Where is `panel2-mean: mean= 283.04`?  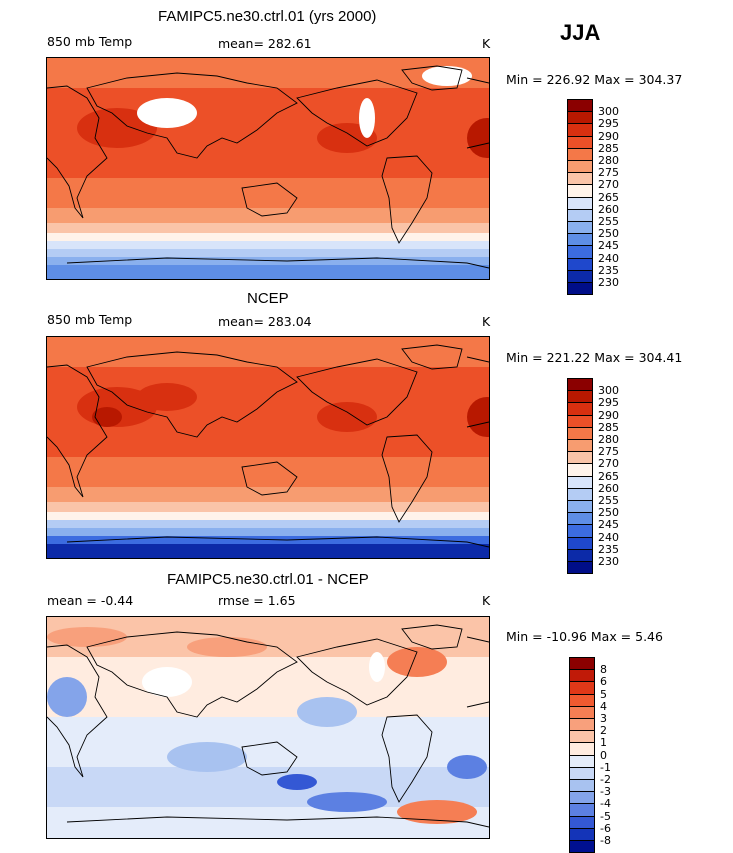
panel2-mean: mean= 283.04 is located at coordinates (265, 321).